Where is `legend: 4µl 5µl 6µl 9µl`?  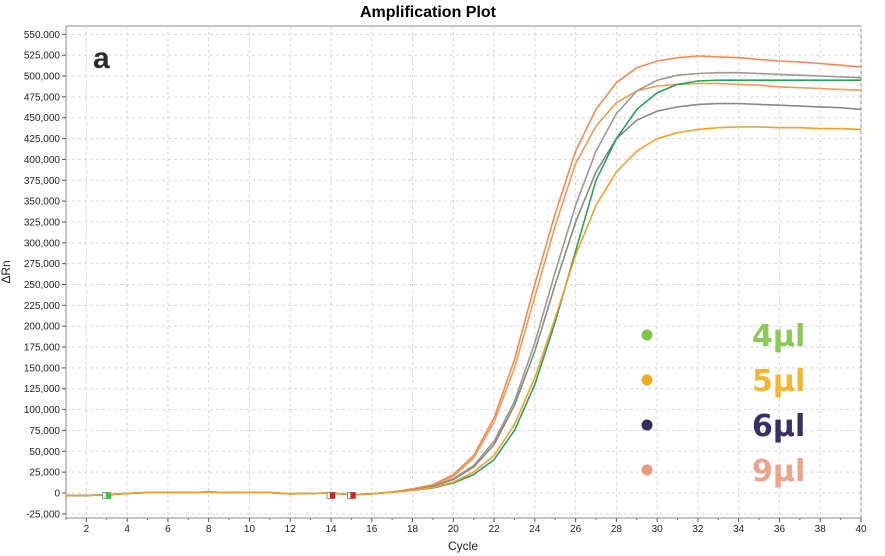
legend: 4µl 5µl 6µl 9µl is located at coordinates (723, 404).